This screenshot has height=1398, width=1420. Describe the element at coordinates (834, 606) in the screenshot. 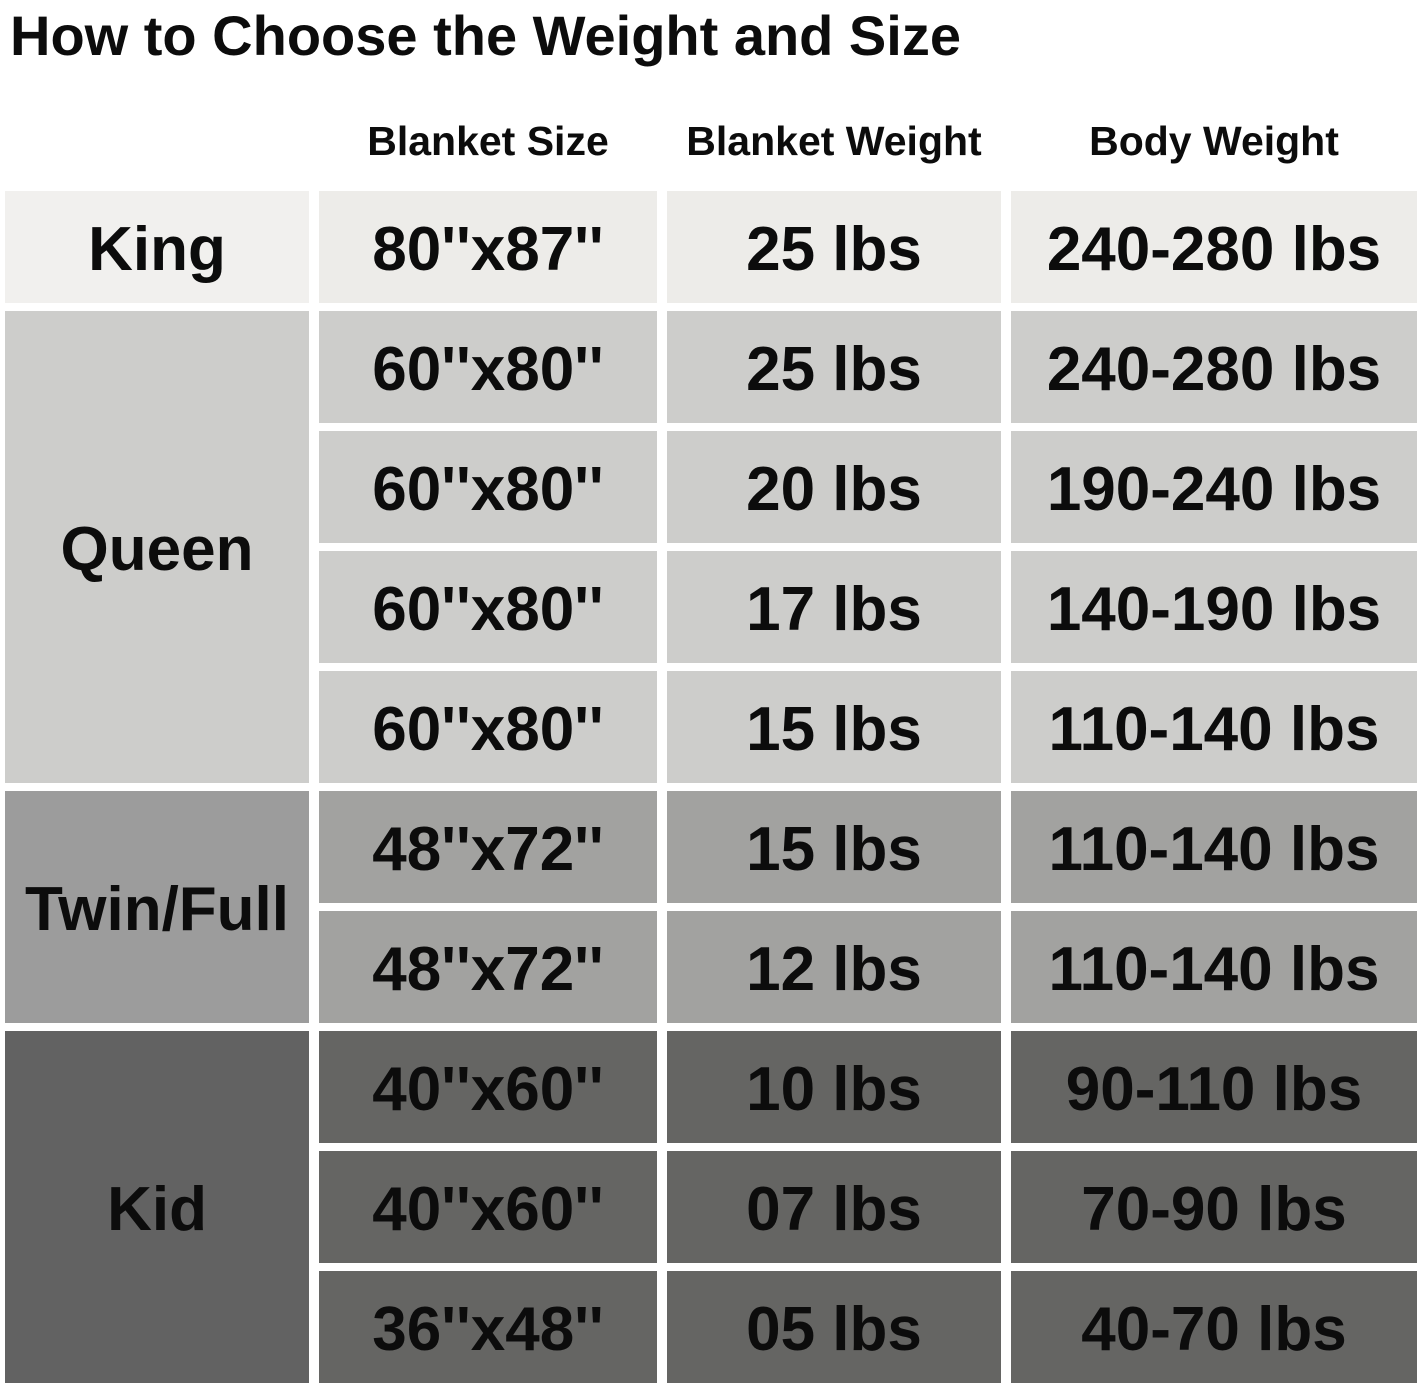

I see `blanket-weight-cell-queen: 17 lbs` at that location.